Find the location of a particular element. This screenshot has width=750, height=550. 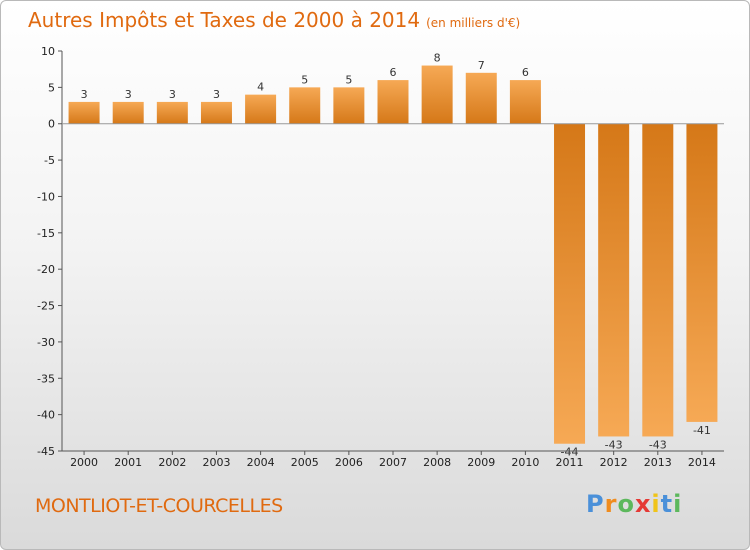

x-tick-label: 2010 is located at coordinates (525, 462).